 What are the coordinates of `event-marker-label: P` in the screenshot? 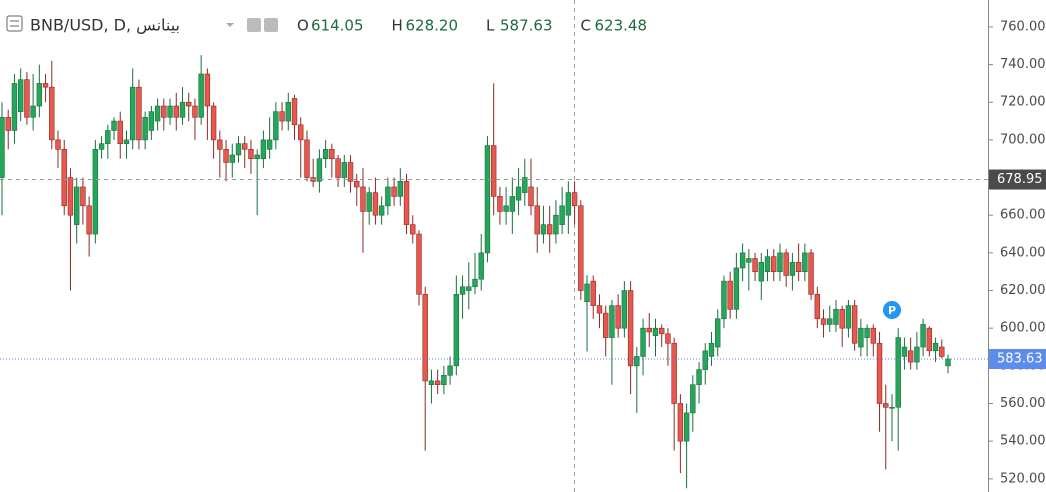 It's located at (892, 310).